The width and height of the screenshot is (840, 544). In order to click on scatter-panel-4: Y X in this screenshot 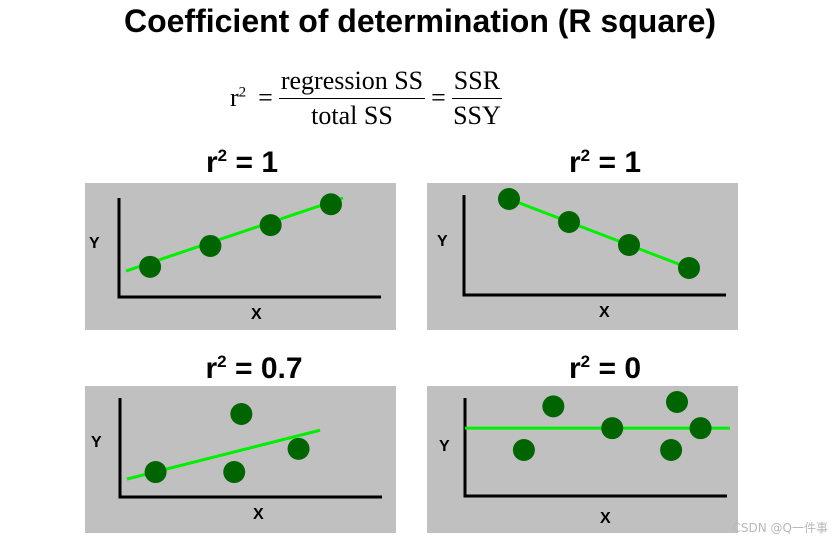, I will do `click(582, 459)`.